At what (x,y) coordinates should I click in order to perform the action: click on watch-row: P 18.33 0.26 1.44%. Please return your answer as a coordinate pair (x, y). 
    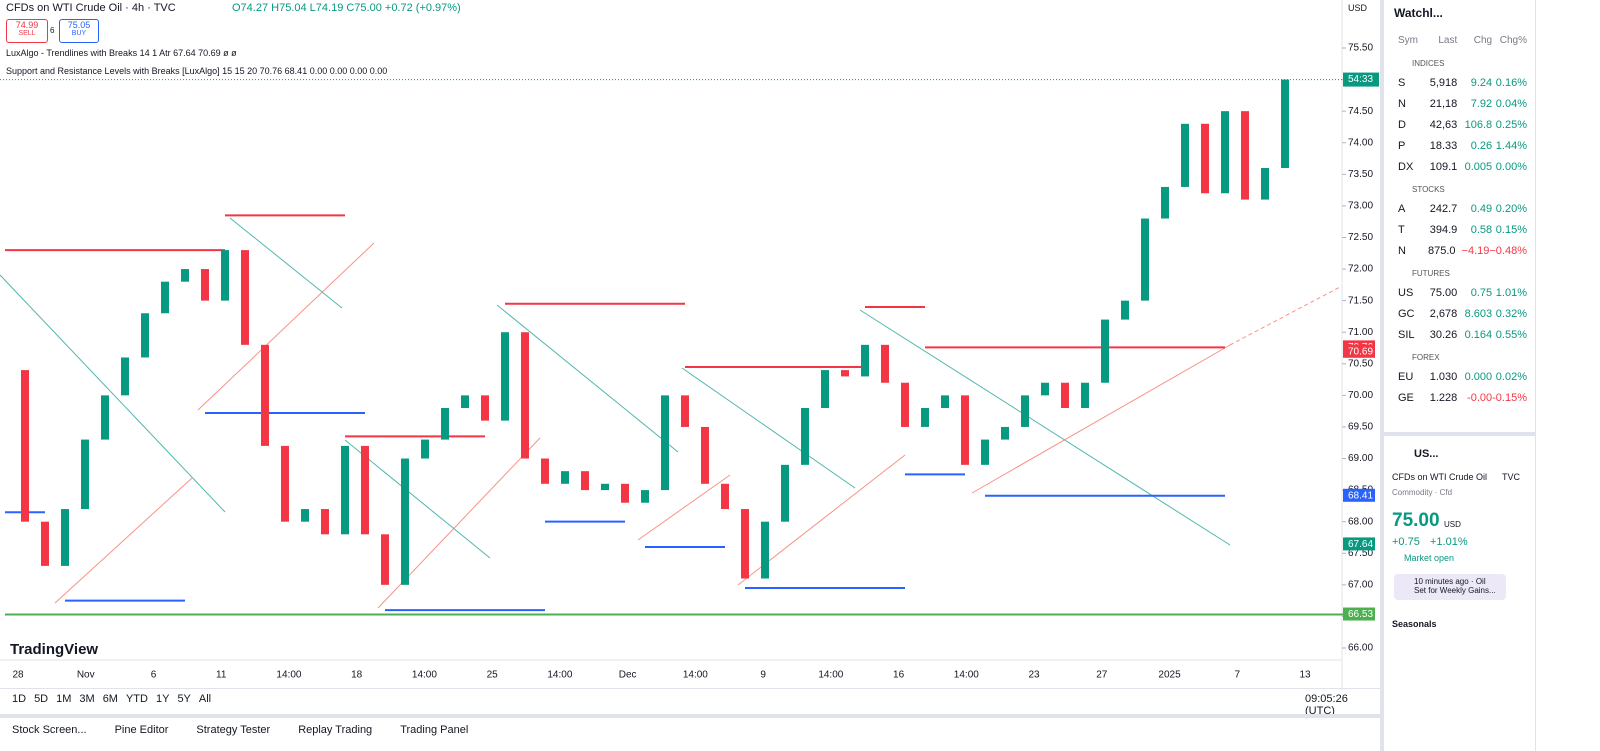
    Looking at the image, I should click on (1459, 145).